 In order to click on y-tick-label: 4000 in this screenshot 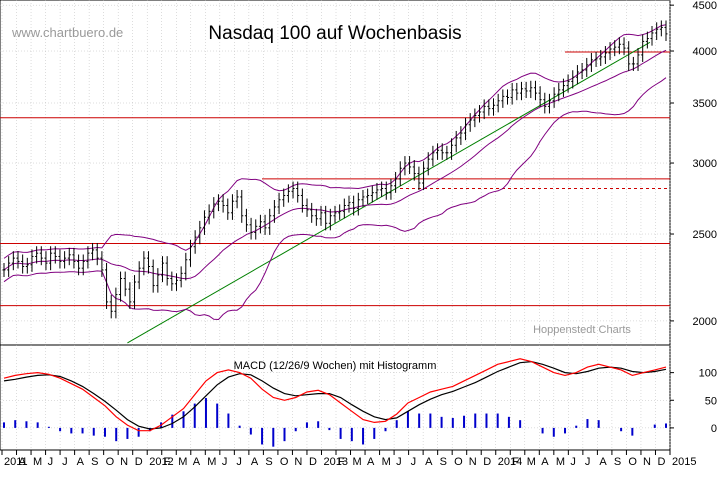, I will do `click(705, 52)`.